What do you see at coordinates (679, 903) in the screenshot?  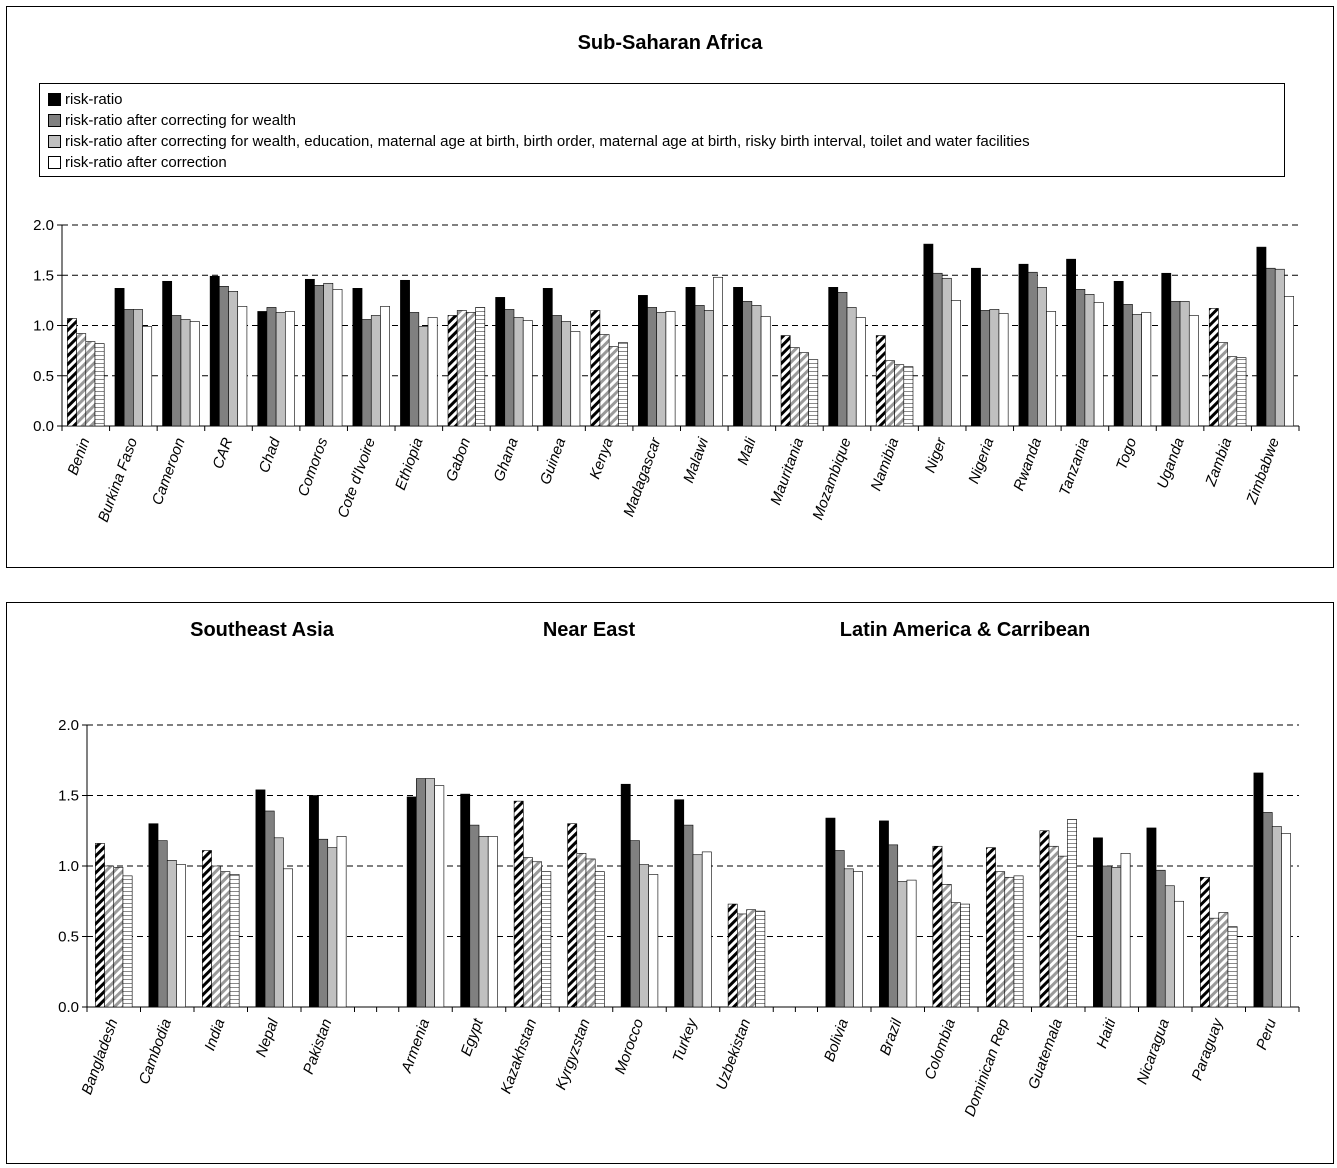 I see `bar-turkey-risk-ratio` at bounding box center [679, 903].